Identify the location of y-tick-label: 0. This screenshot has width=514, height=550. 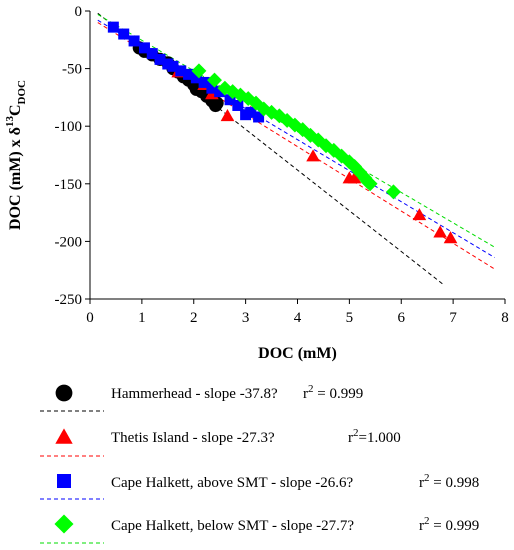
(79, 12).